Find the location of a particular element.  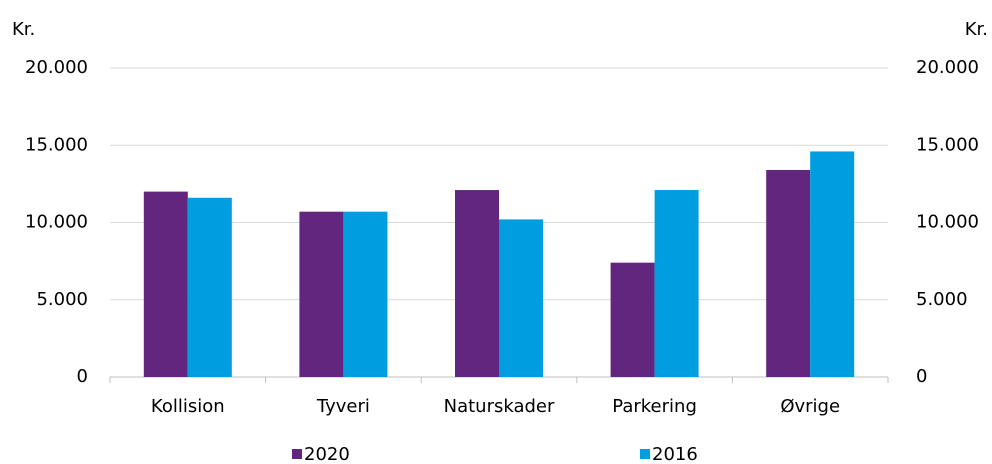

y2-axis-label: Kr. is located at coordinates (976, 29).